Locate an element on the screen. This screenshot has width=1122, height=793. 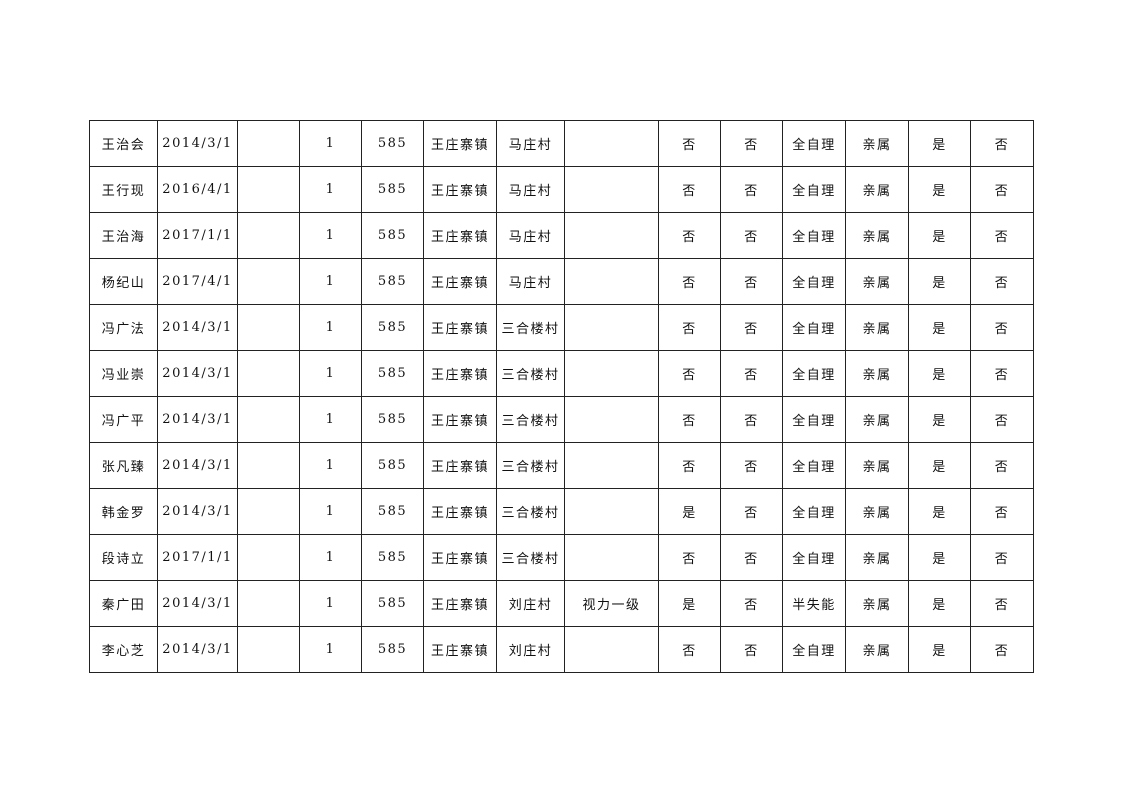
table-row: 李心芝 2014/3/1 1 585 王庄寨镇 刘庄村否否全自理 亲属是否 is located at coordinates (561, 649).